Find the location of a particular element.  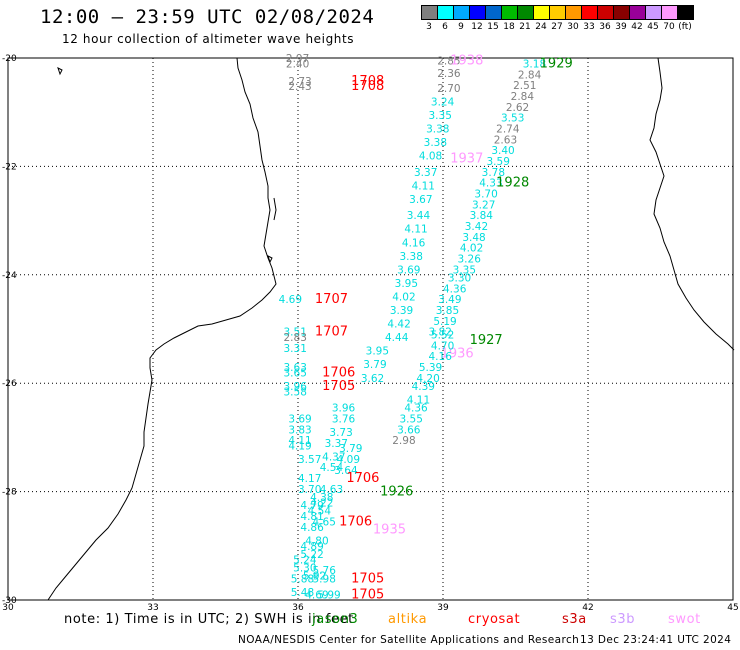

wave-height-label: 4.36 is located at coordinates (416, 409).